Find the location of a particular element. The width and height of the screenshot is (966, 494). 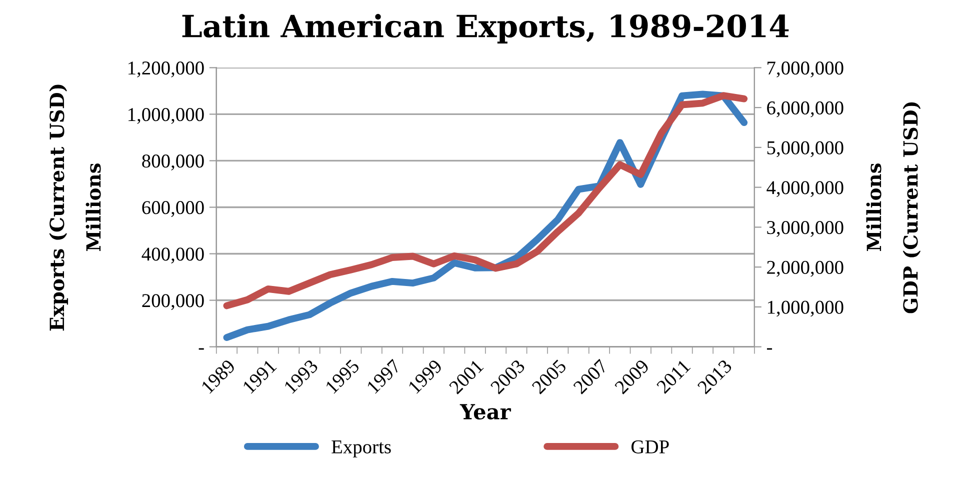

chart-title: Latin American Exports, 1989-2014 is located at coordinates (485, 29).